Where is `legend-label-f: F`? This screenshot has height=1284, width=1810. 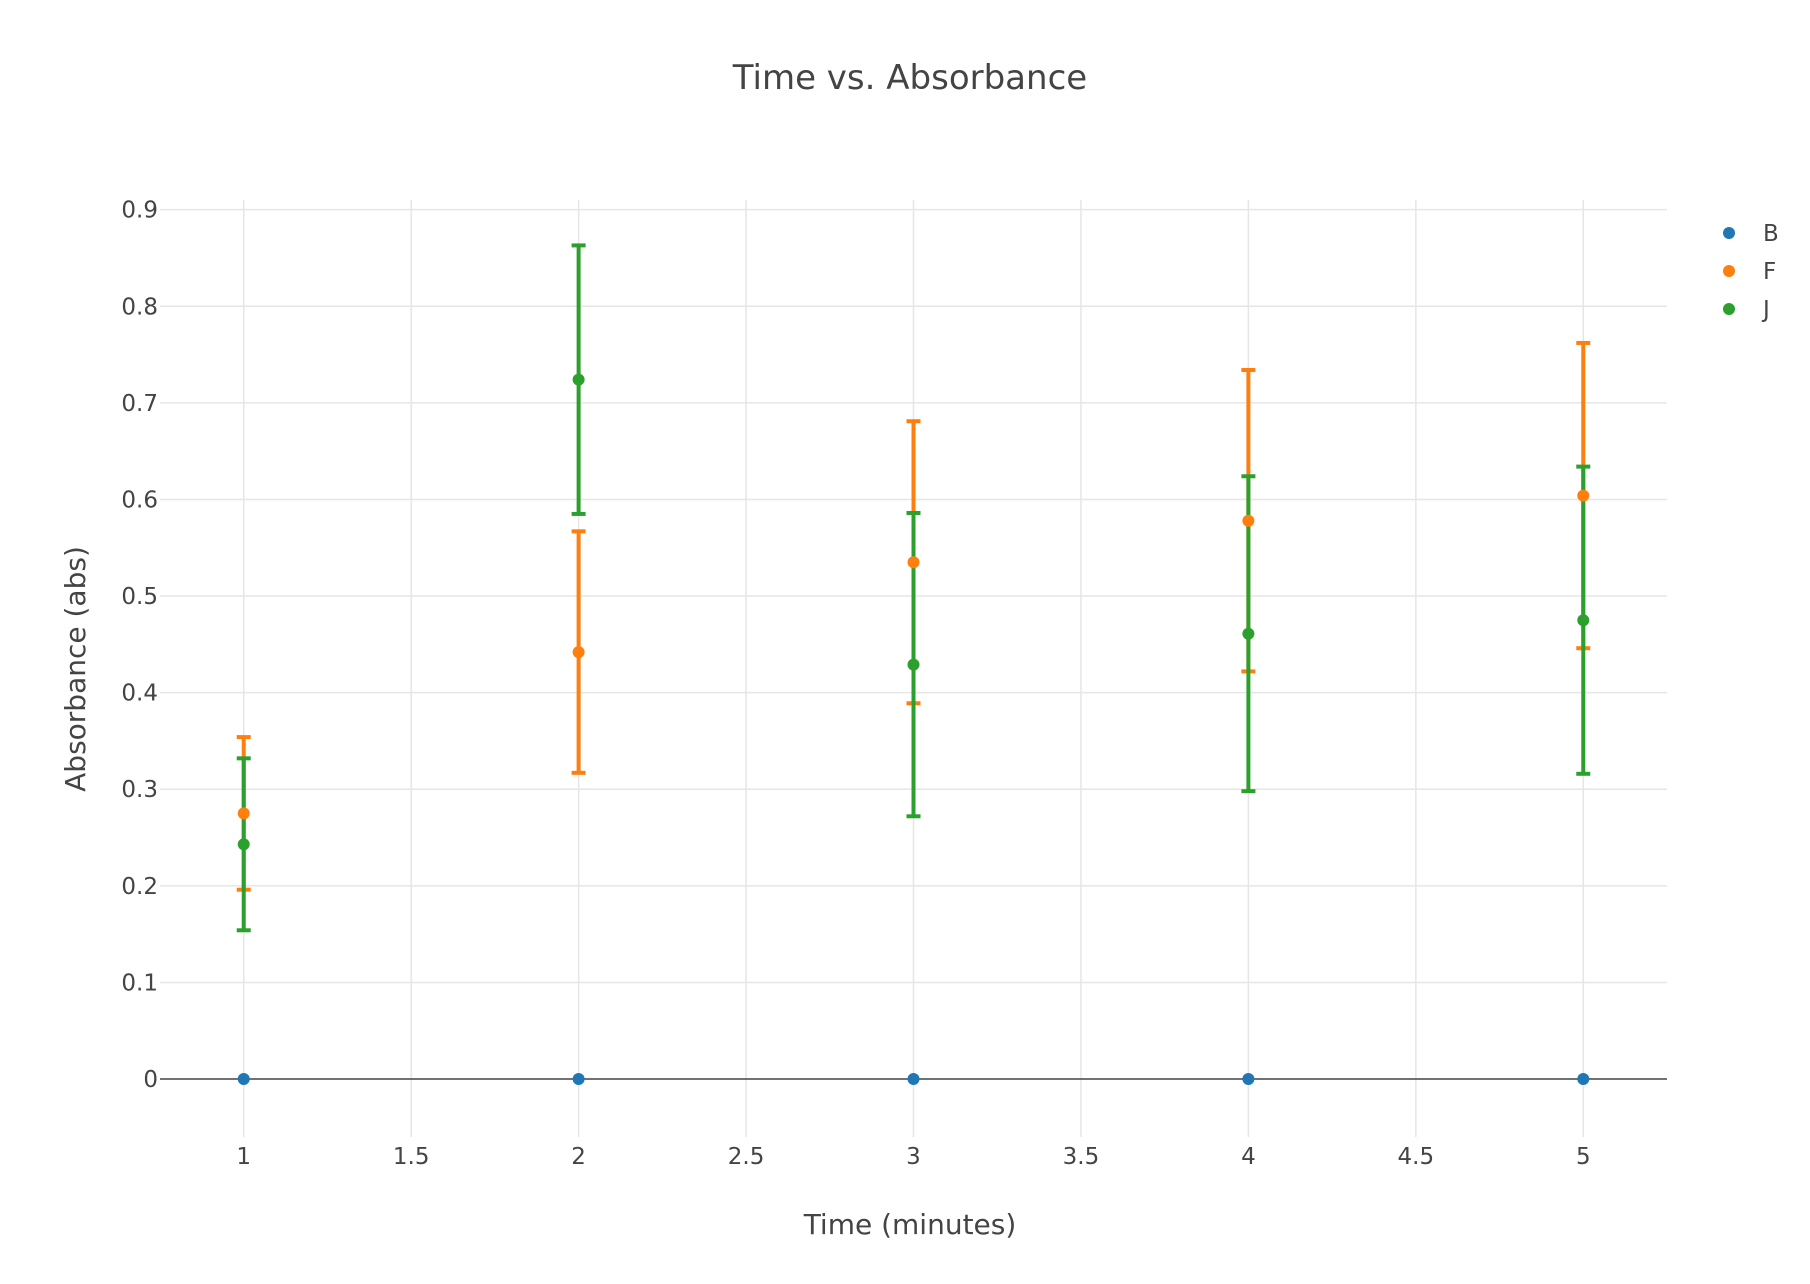 legend-label-f: F is located at coordinates (1769, 272).